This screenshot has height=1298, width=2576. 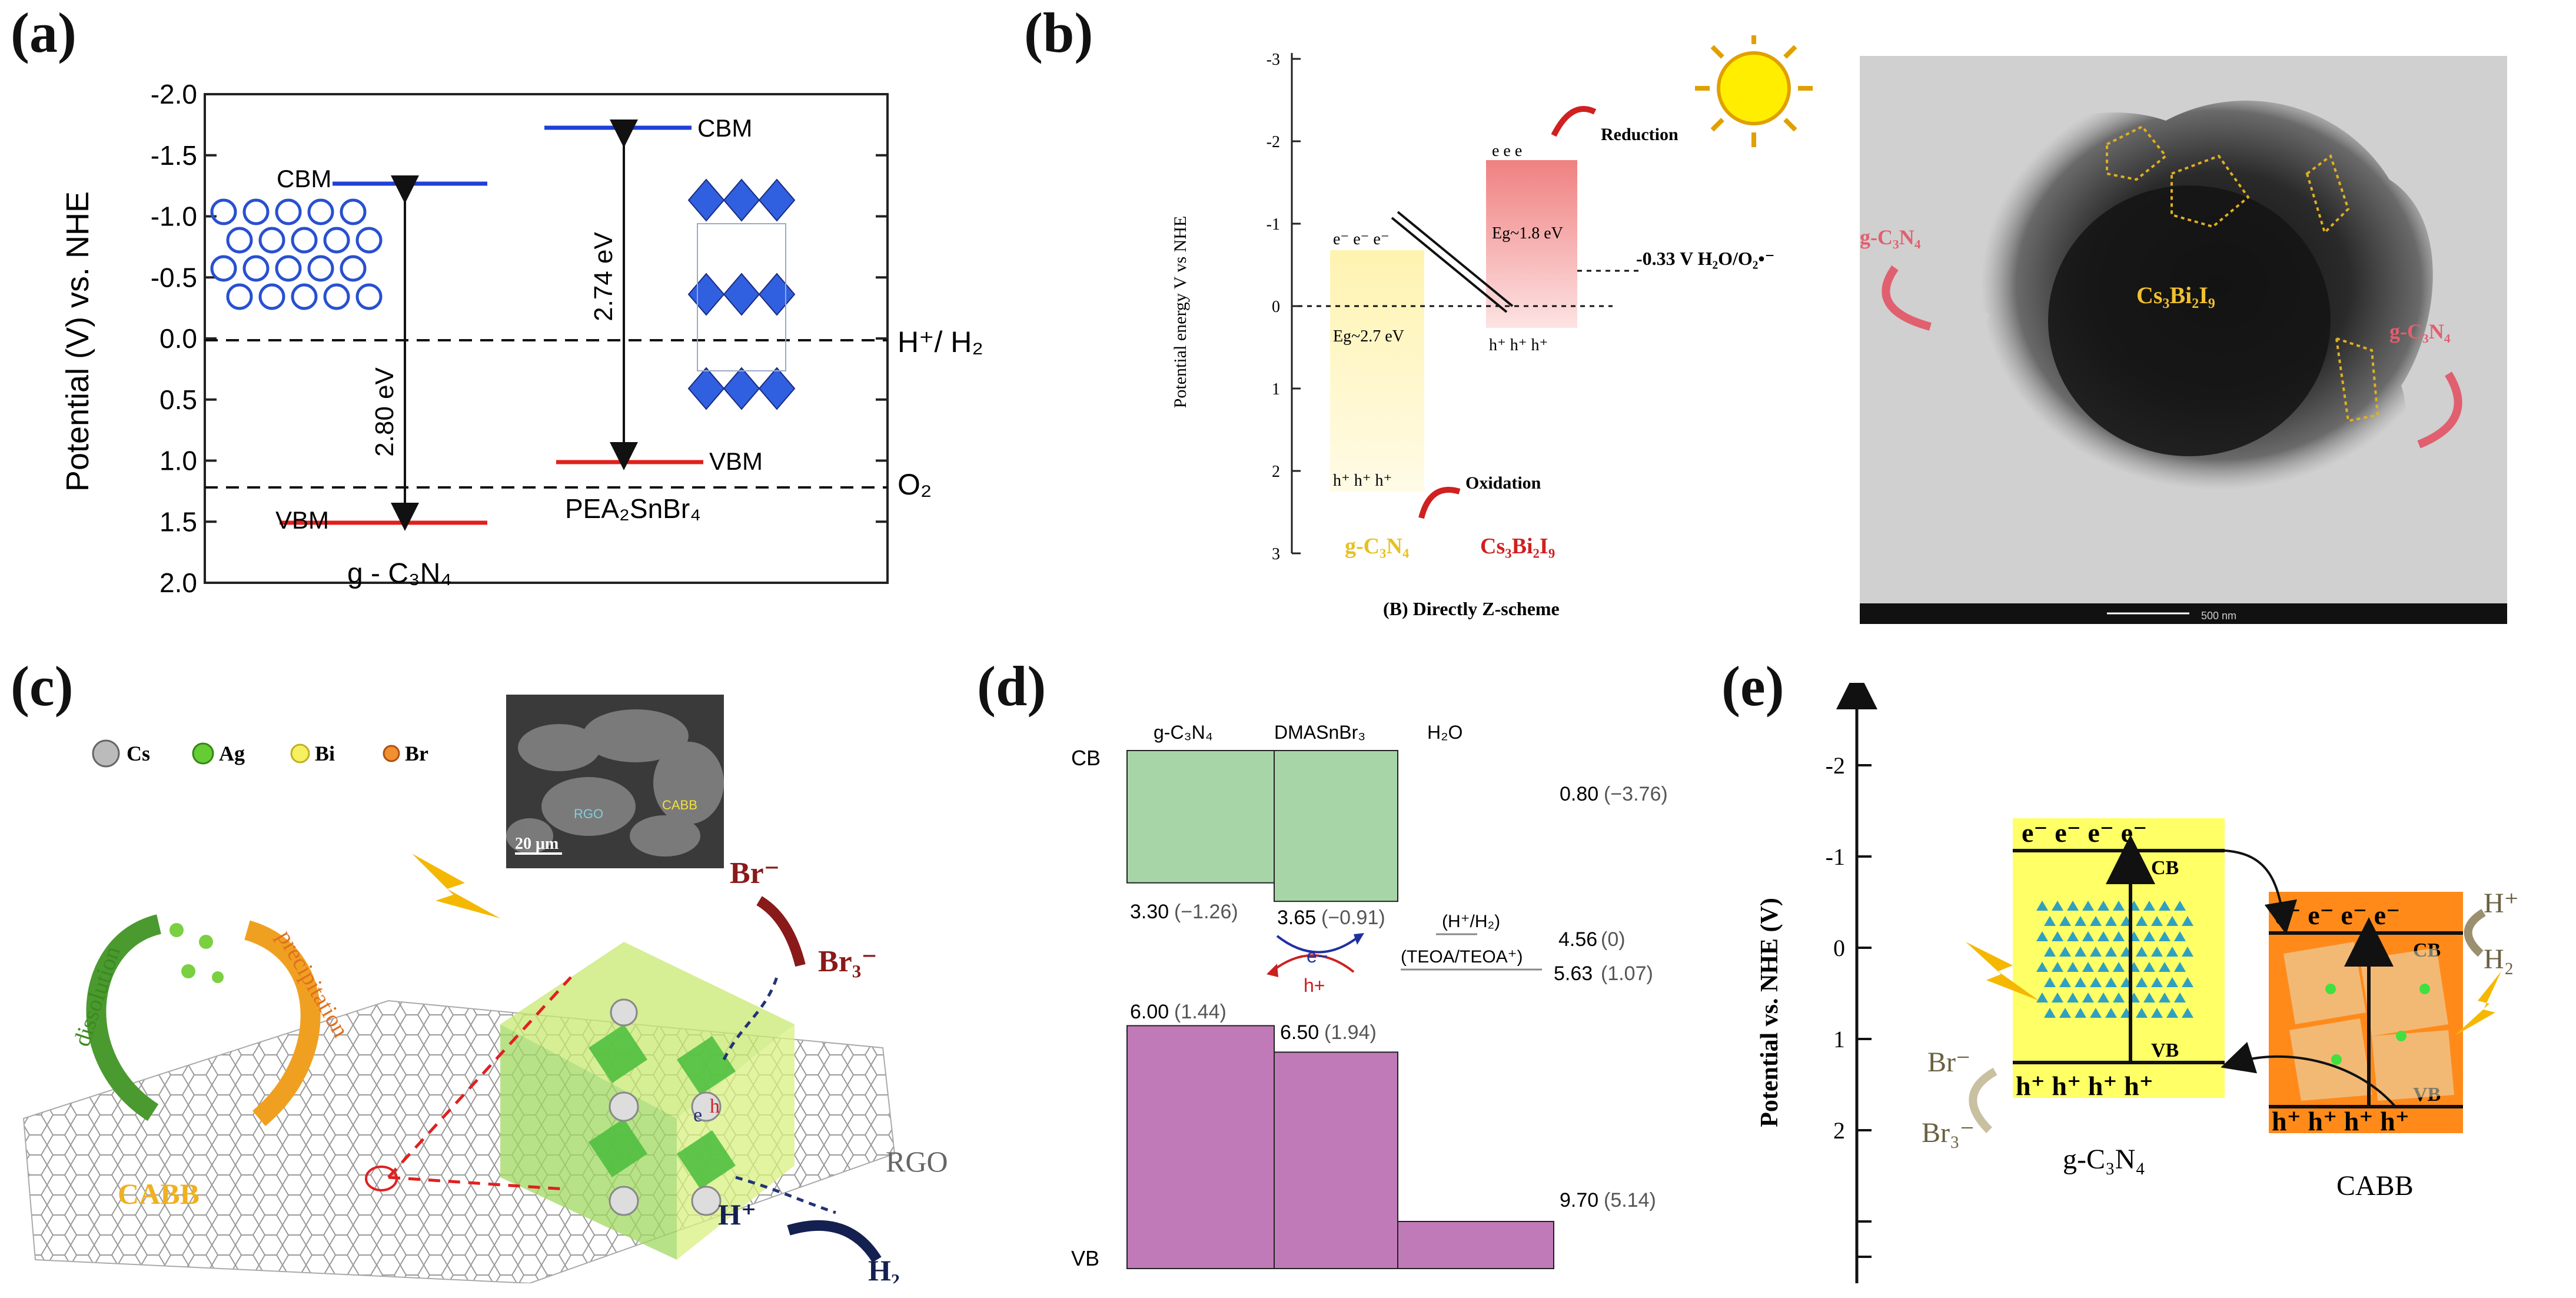 I want to click on cb-value-label: 0.80, so click(x=1579, y=794).